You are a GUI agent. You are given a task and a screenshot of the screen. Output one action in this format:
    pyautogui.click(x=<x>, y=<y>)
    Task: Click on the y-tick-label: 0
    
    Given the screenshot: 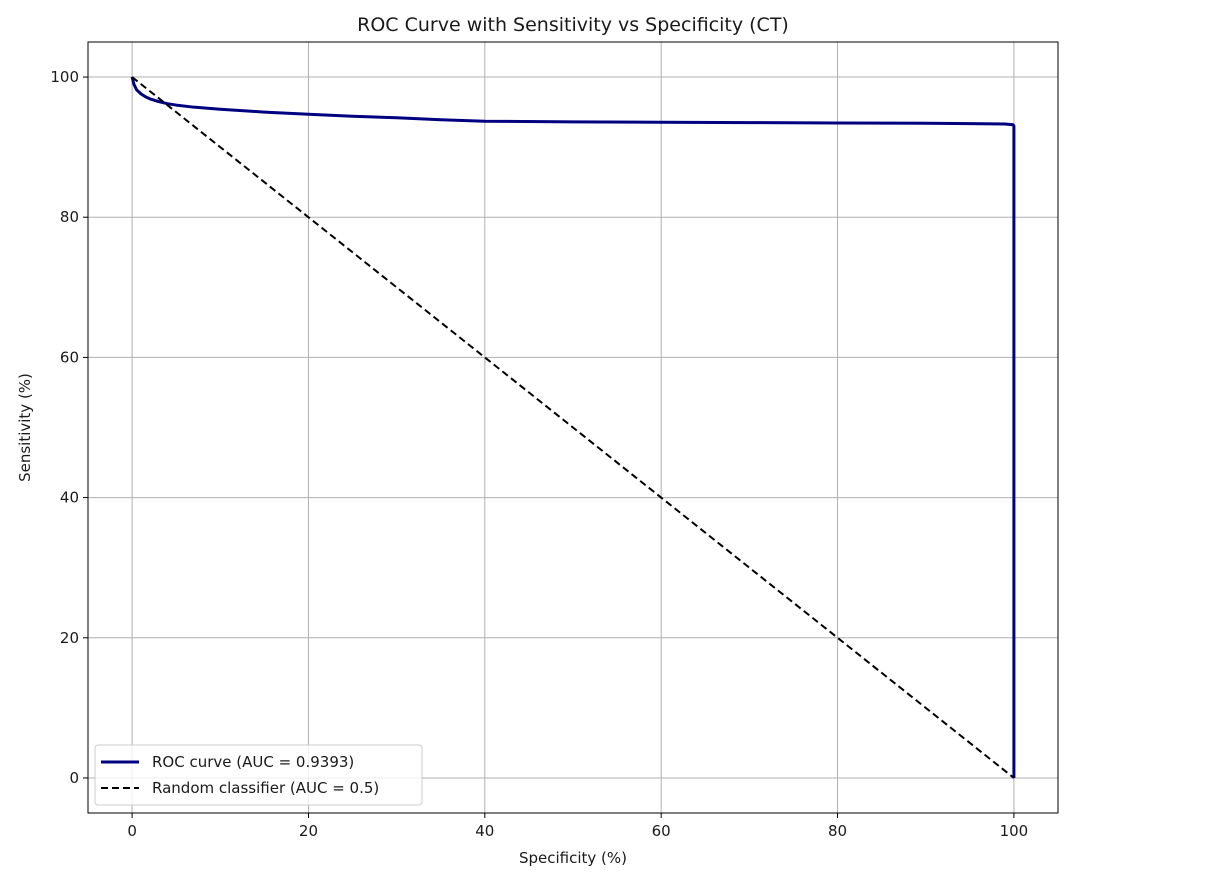 What is the action you would take?
    pyautogui.click(x=74, y=778)
    